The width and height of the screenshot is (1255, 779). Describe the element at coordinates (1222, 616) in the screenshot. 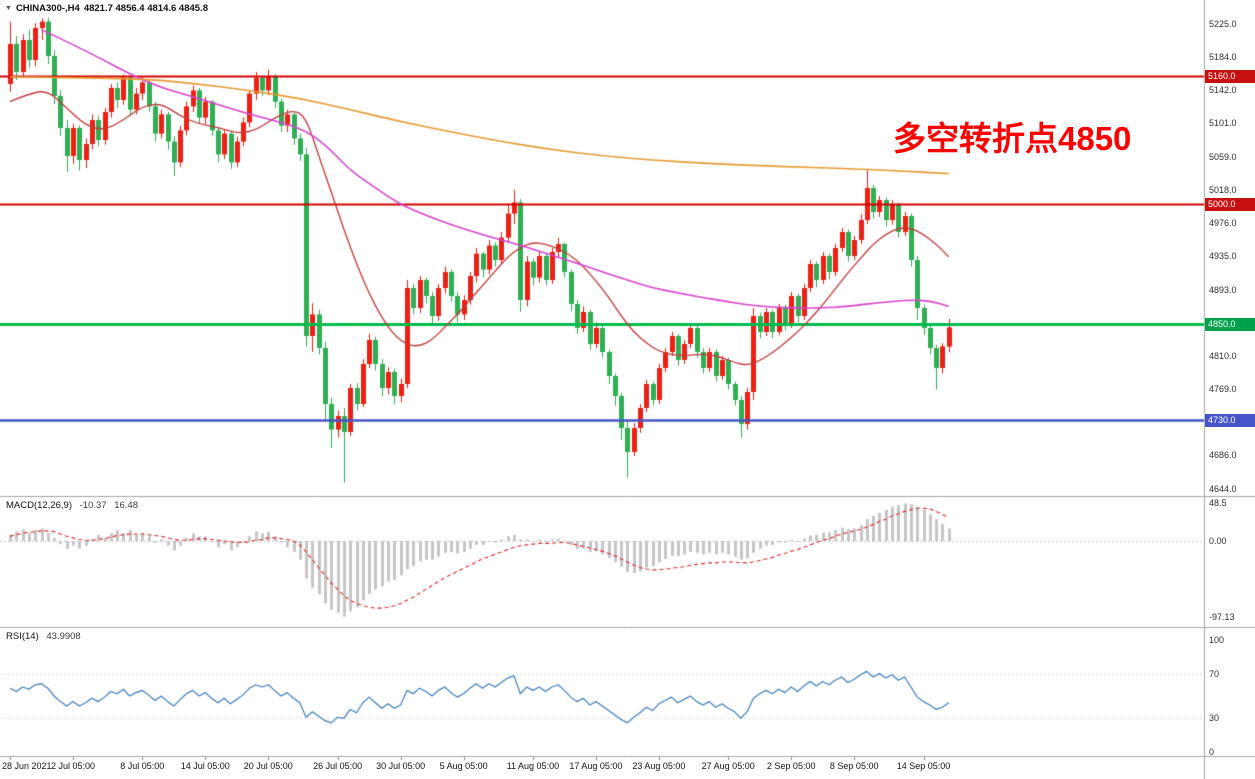

I see `macd-axis-label: -97.13` at that location.